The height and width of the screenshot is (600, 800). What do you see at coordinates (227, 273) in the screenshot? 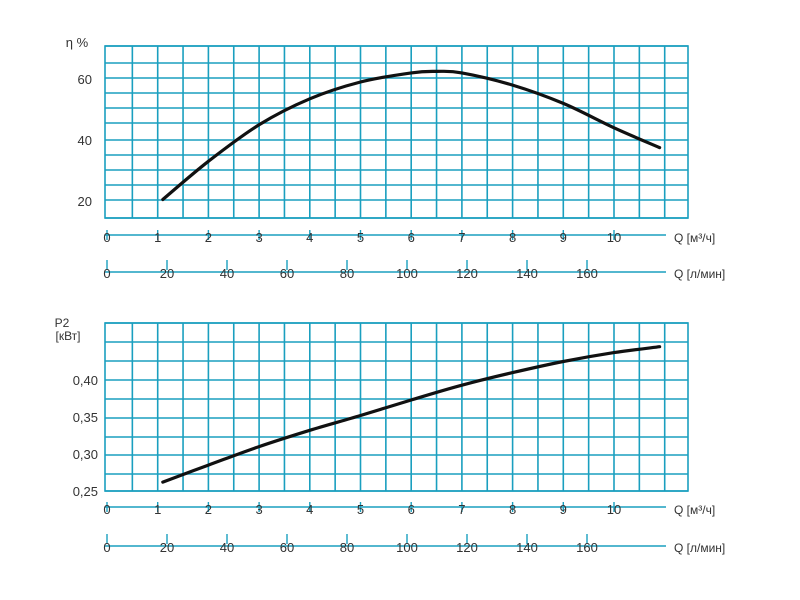
I see `chart1-axis-lpm-label-2: 40` at bounding box center [227, 273].